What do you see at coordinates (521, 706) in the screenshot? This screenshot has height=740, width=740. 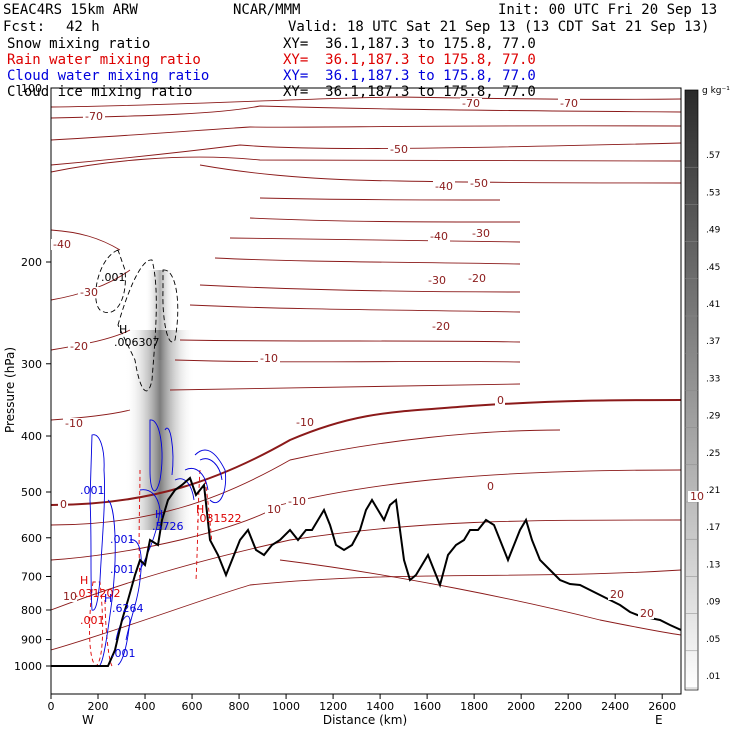 I see `x-tick-label: 2000` at bounding box center [521, 706].